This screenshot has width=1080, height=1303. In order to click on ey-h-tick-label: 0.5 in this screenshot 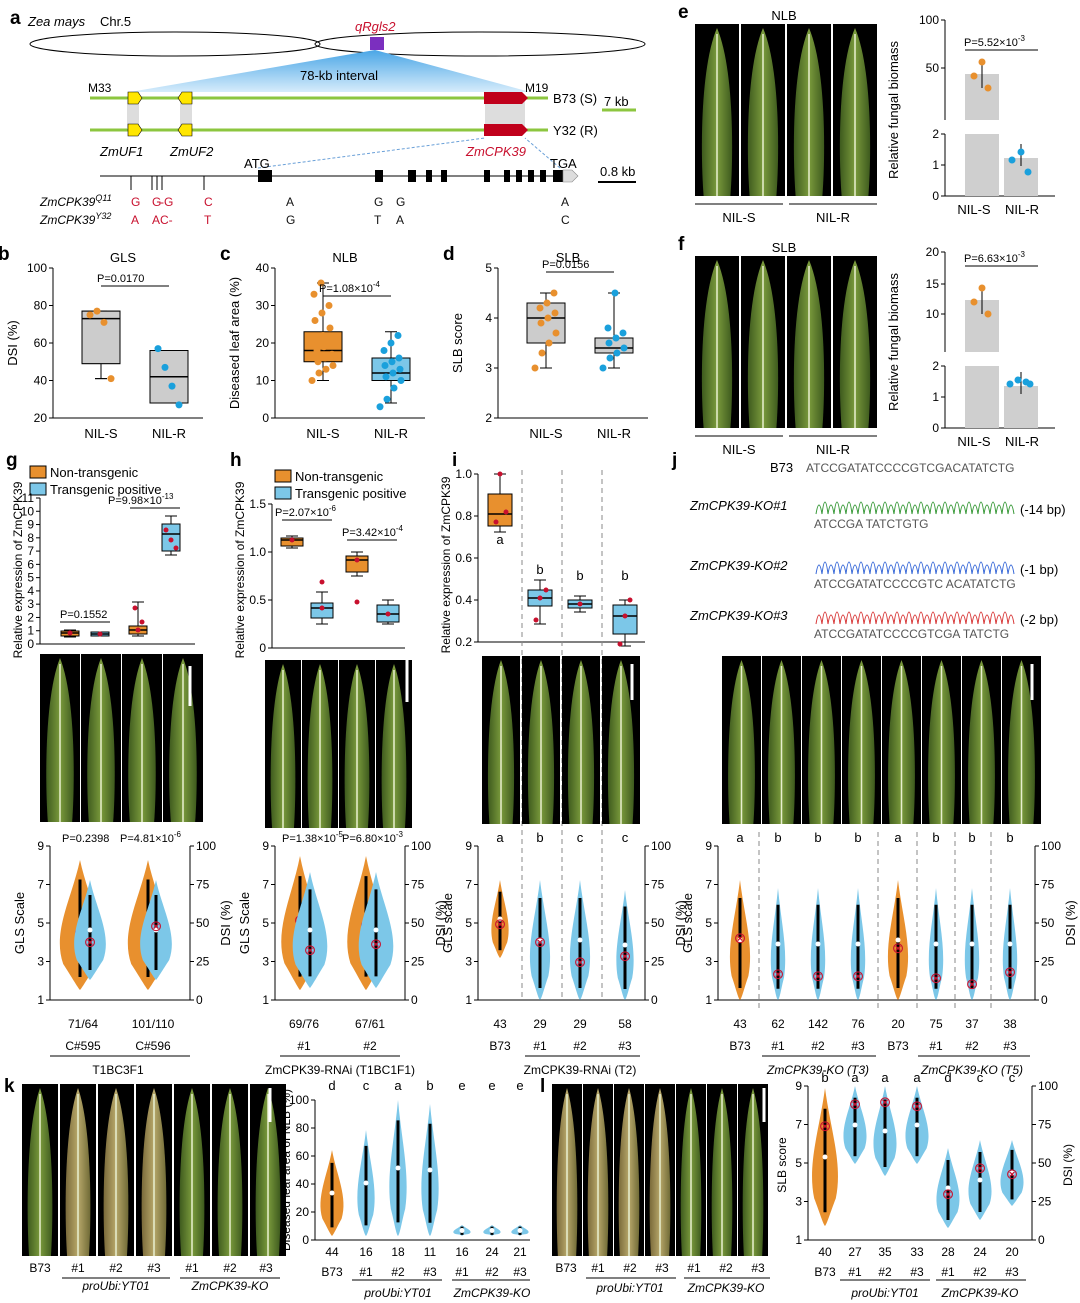, I will do `click(257, 600)`.